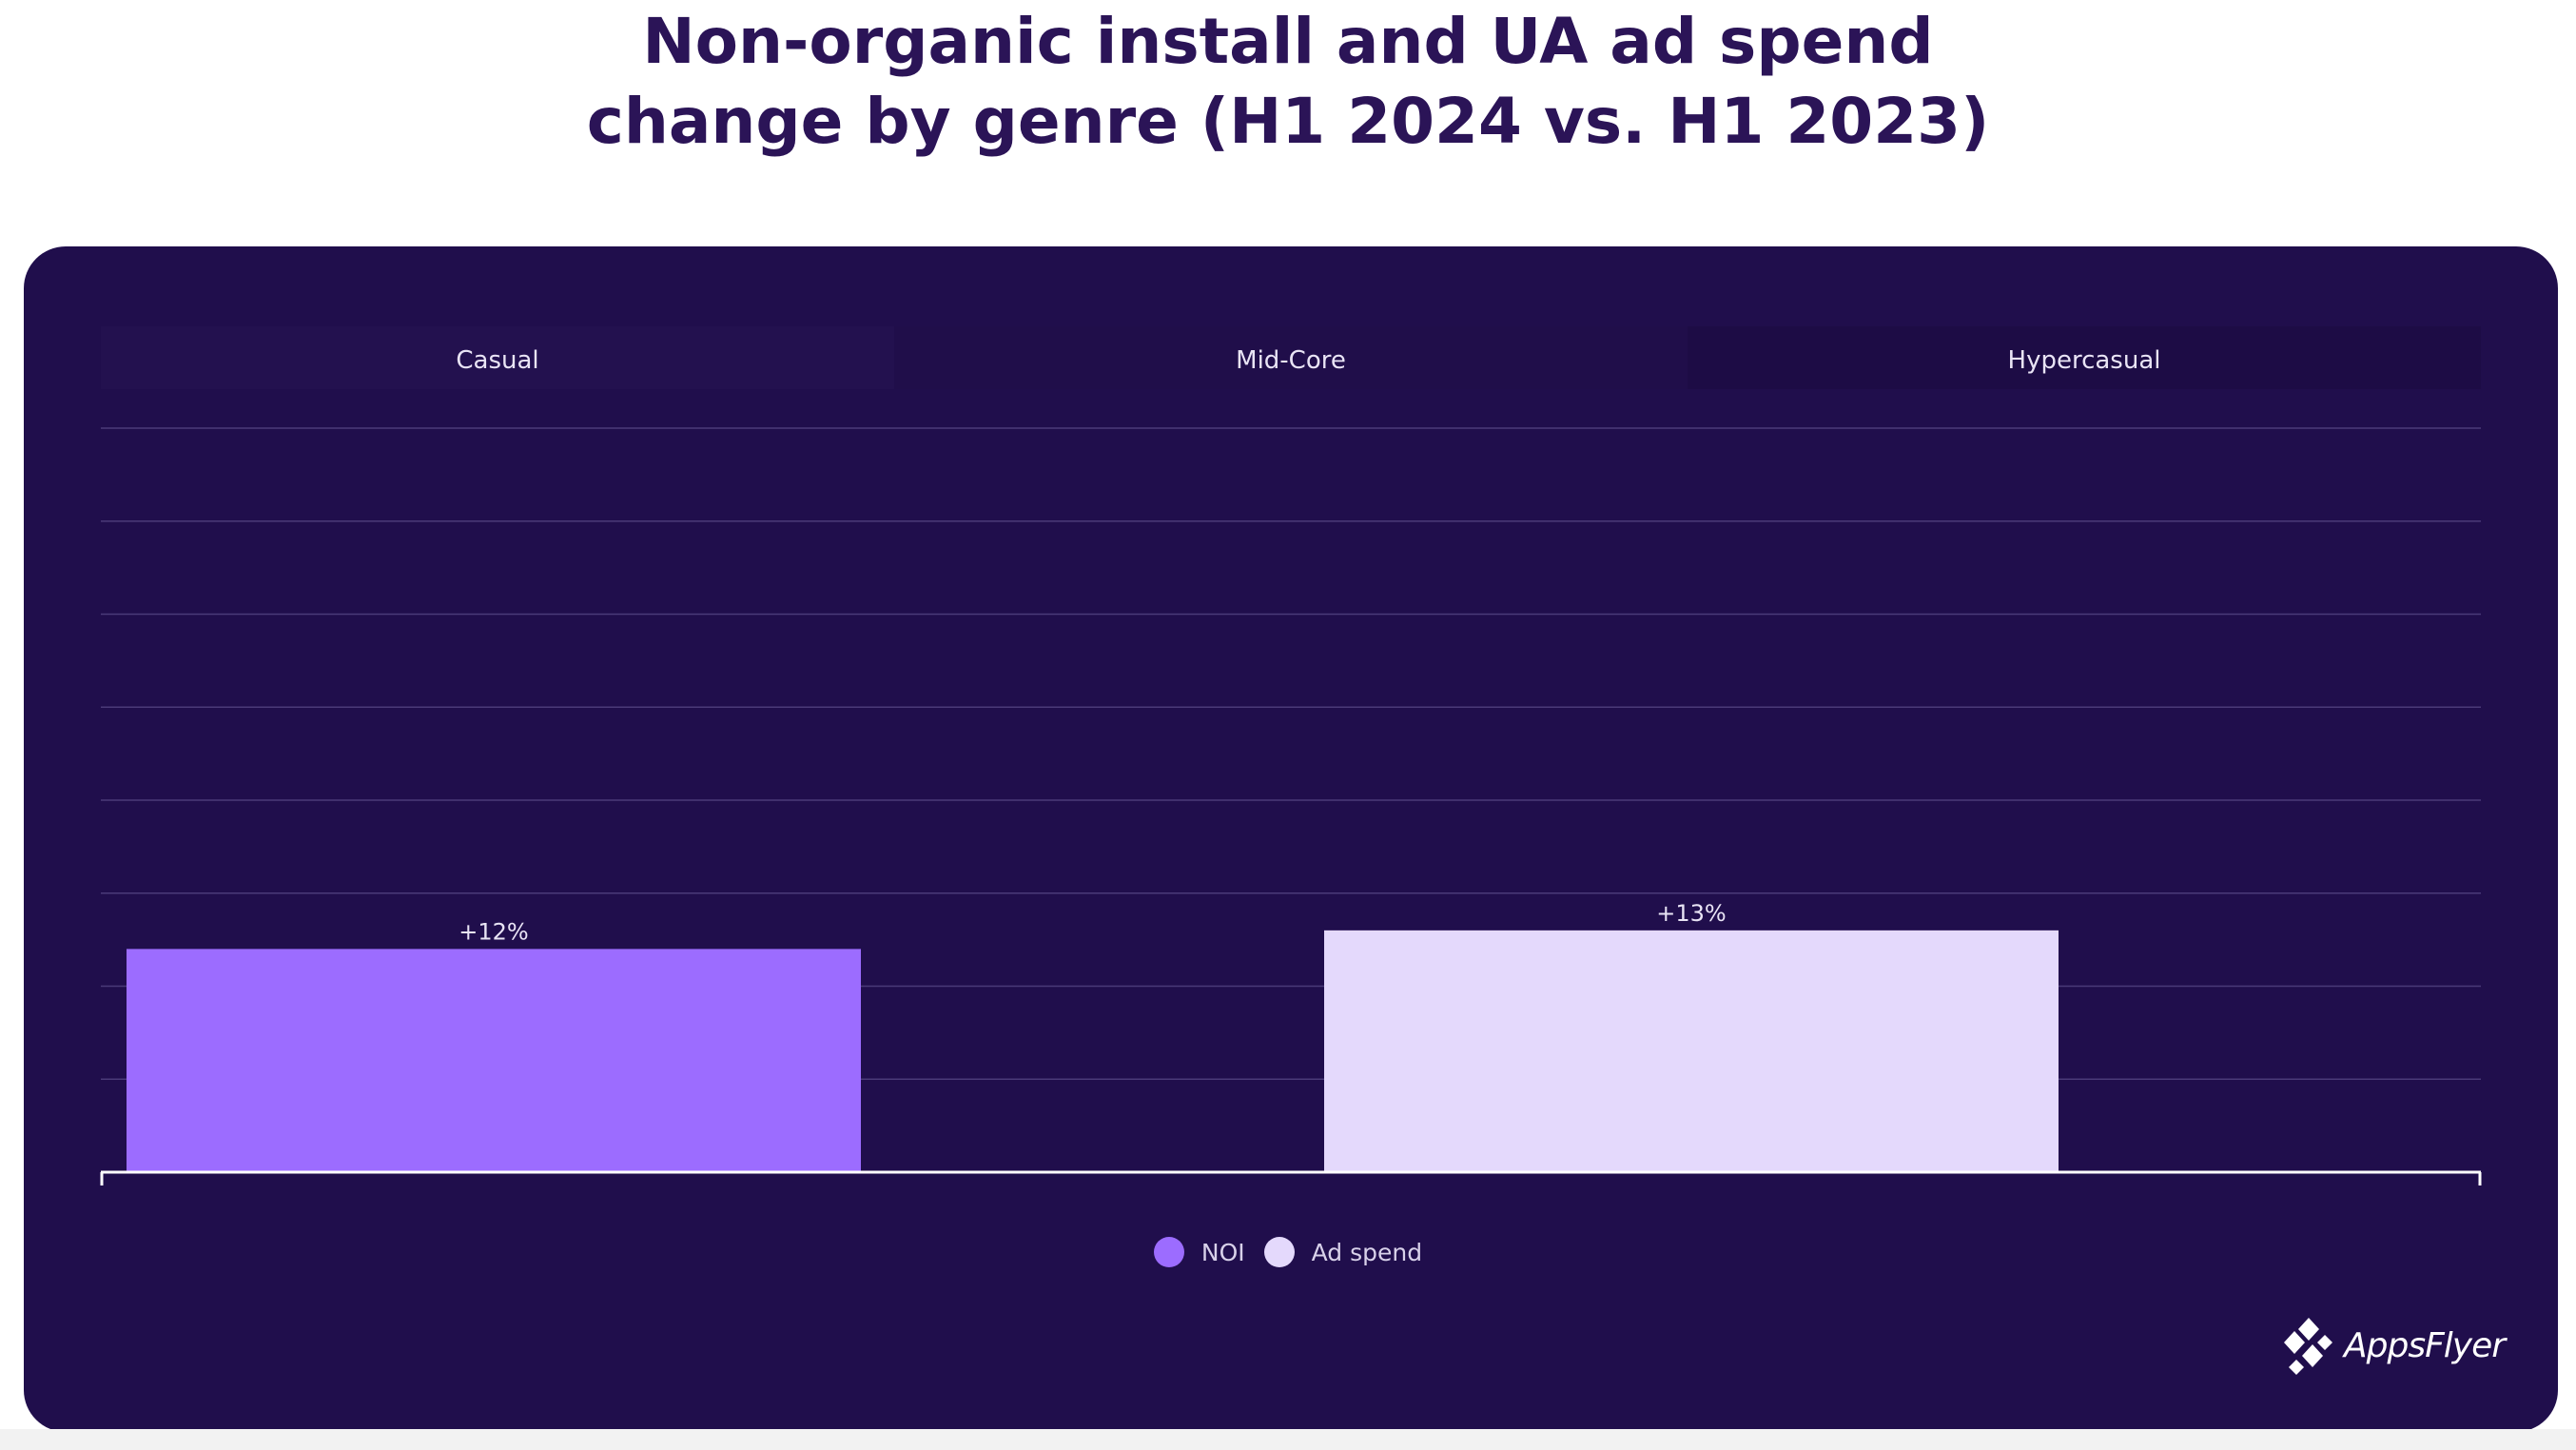 Image resolution: width=2576 pixels, height=1450 pixels. I want to click on appsflyer-logo-icon, so click(2308, 1346).